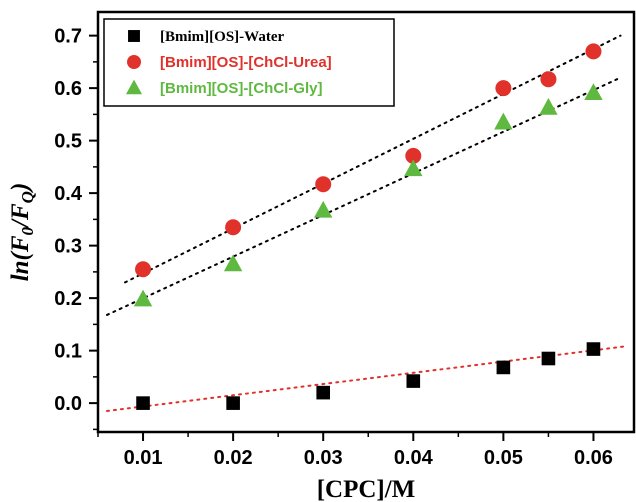 The width and height of the screenshot is (636, 502). What do you see at coordinates (68, 247) in the screenshot?
I see `y-tick-label: 0.3` at bounding box center [68, 247].